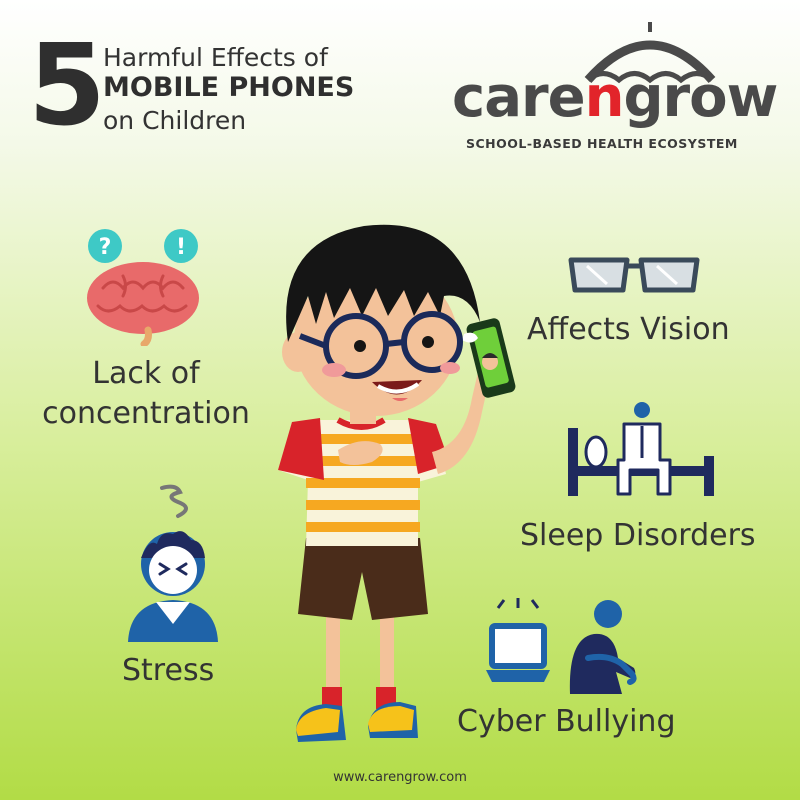 This screenshot has width=800, height=800. What do you see at coordinates (628, 329) in the screenshot?
I see `label-affects-vision: Affects Vision` at bounding box center [628, 329].